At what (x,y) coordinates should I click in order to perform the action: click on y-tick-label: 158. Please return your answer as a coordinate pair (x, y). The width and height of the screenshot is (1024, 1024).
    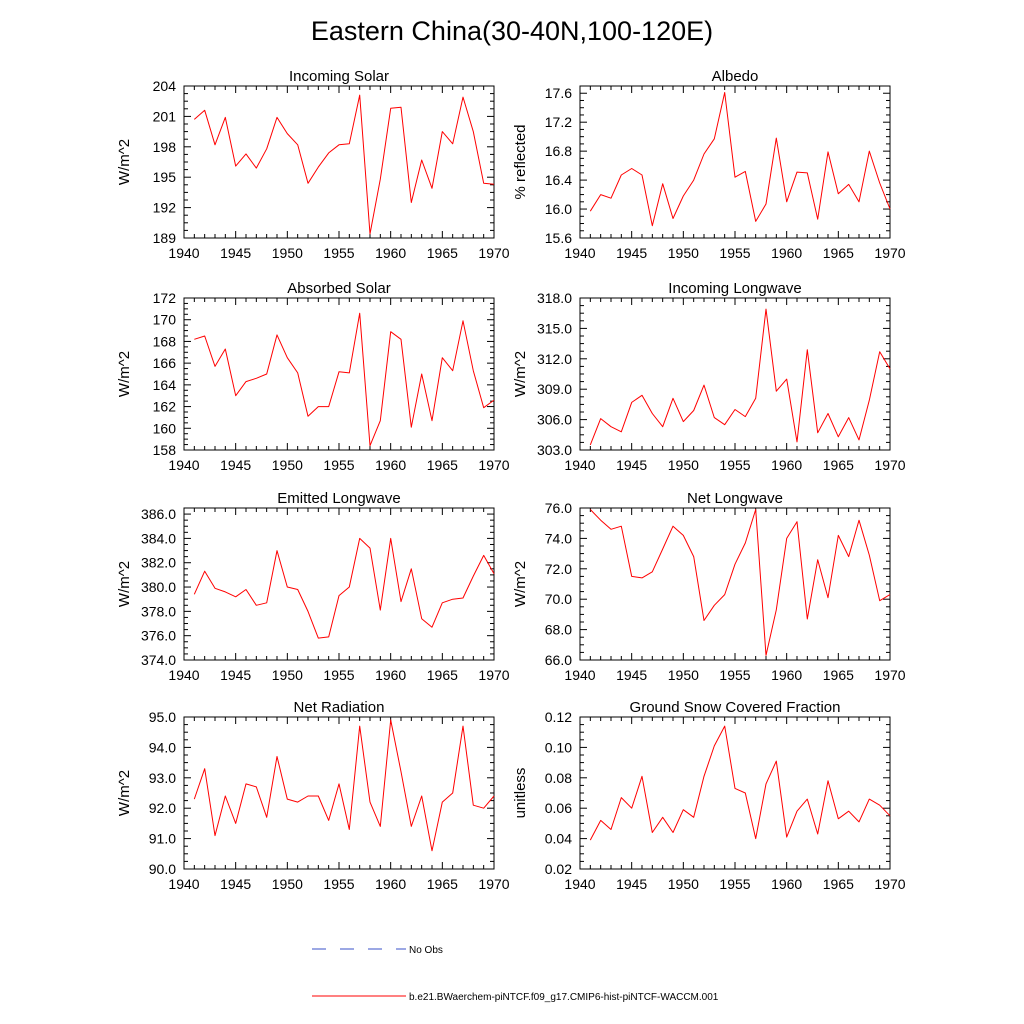
    Looking at the image, I should click on (165, 450).